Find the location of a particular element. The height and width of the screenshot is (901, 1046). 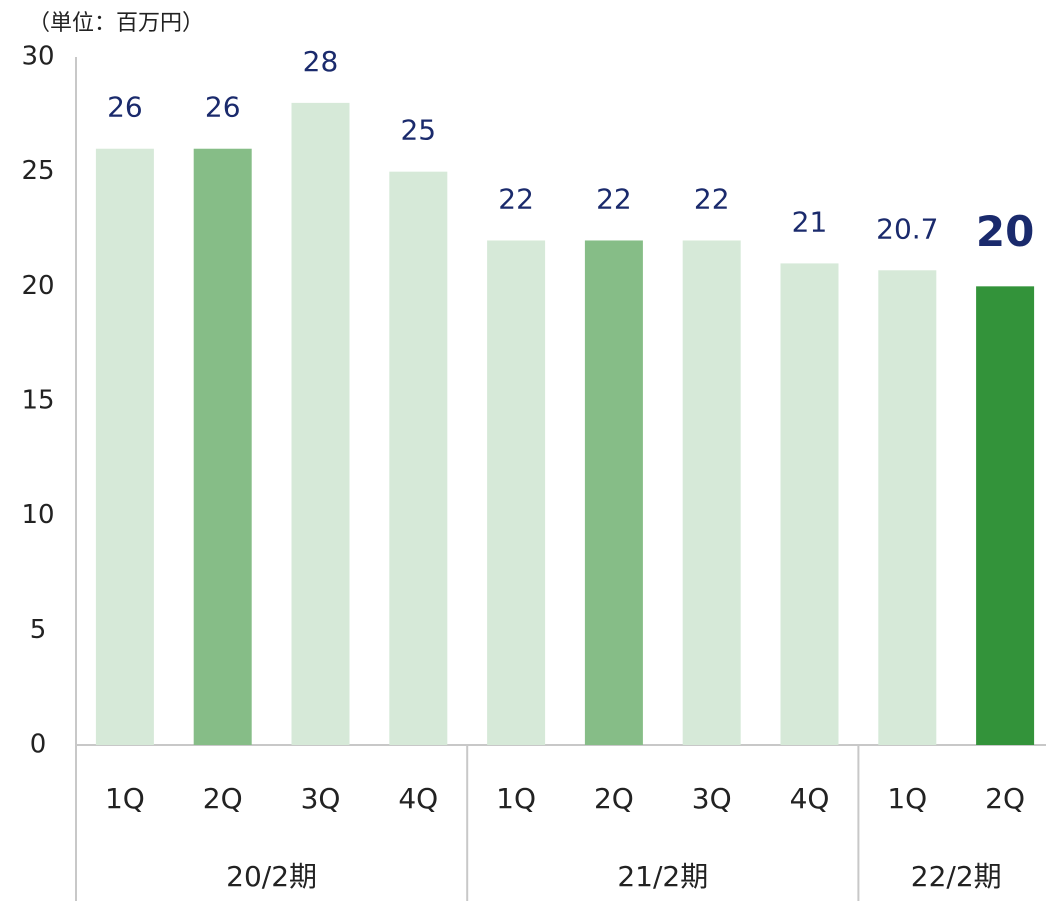

y-tick-label: 5 is located at coordinates (38, 630).